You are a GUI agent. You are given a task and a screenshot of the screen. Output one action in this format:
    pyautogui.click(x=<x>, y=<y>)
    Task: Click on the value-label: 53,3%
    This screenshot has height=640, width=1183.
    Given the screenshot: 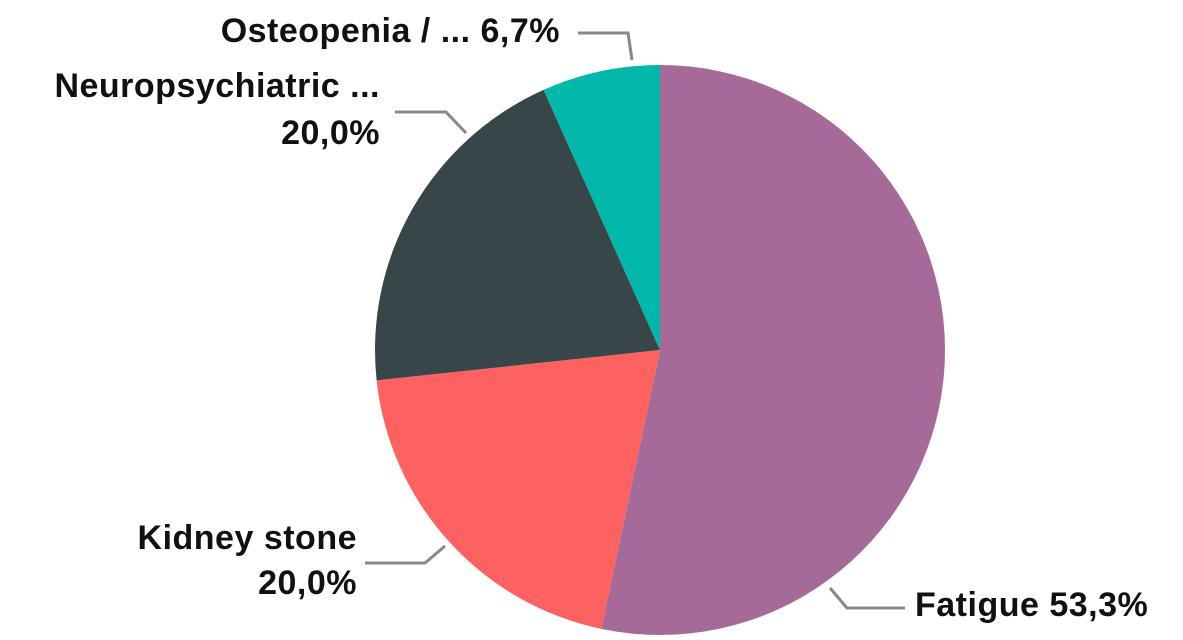 What is the action you would take?
    pyautogui.click(x=1098, y=605)
    